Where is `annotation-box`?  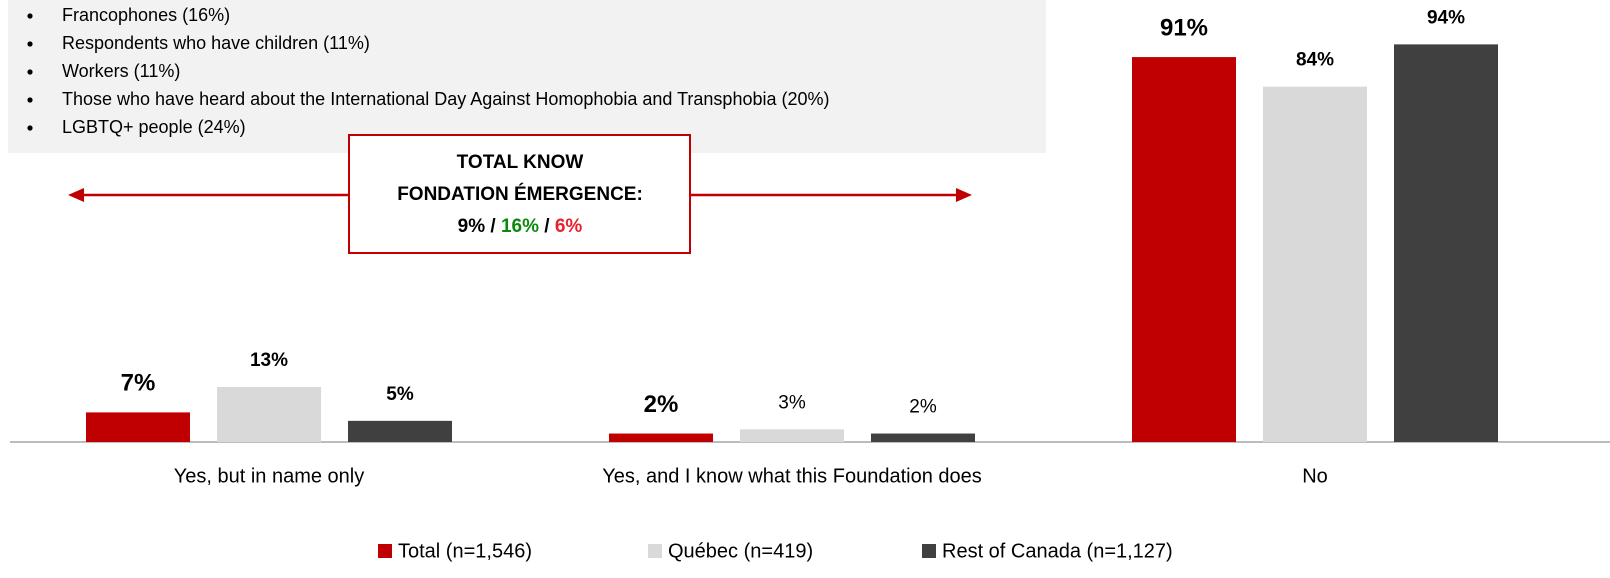 annotation-box is located at coordinates (519, 194).